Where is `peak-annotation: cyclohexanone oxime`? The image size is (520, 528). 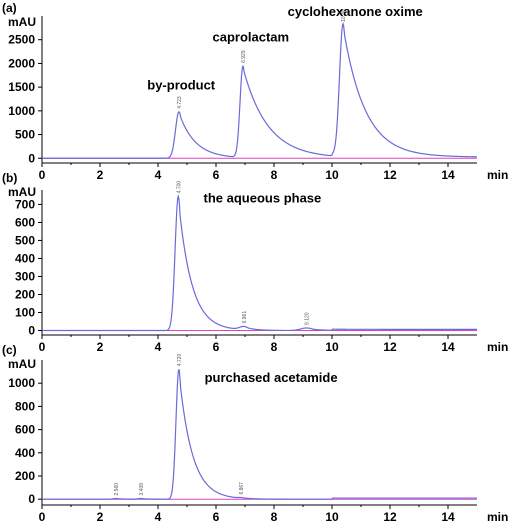 peak-annotation: cyclohexanone oxime is located at coordinates (355, 11).